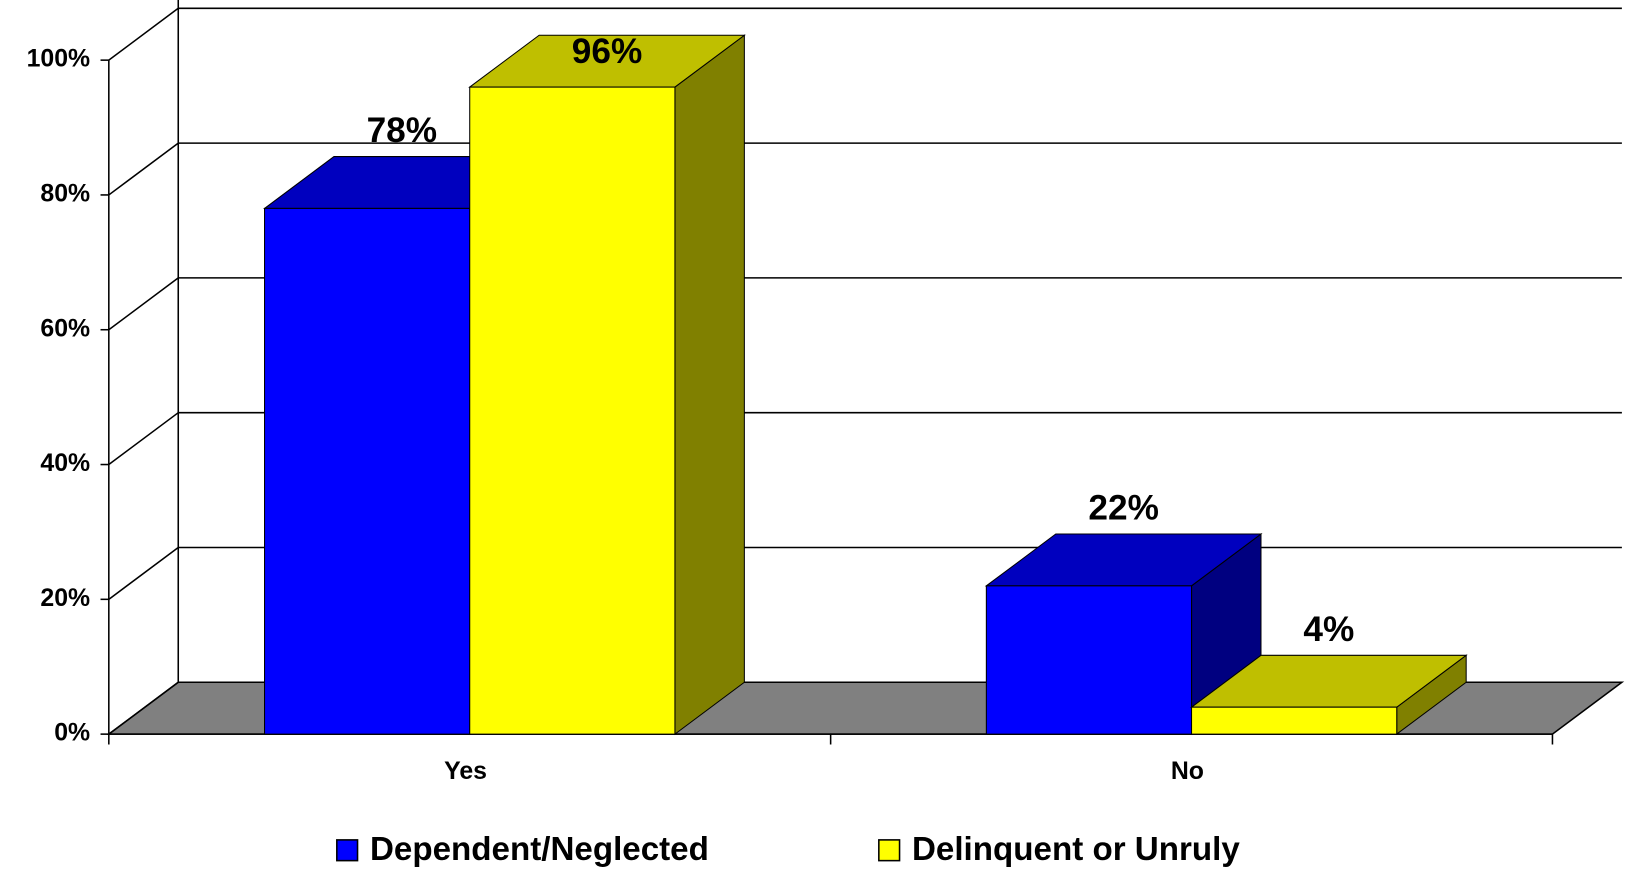 The width and height of the screenshot is (1625, 871). I want to click on value-label: 22%, so click(1123, 507).